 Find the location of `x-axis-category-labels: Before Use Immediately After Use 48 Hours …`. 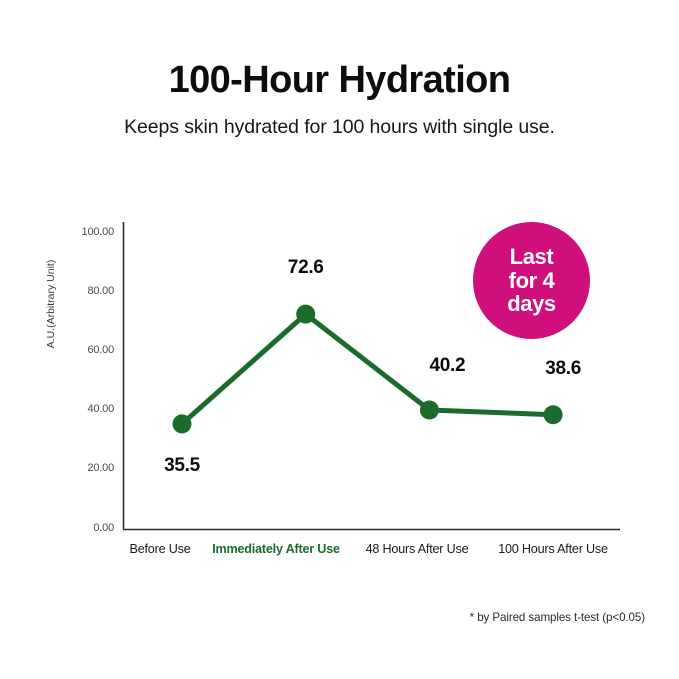

x-axis-category-labels: Before Use Immediately After Use 48 Hours … is located at coordinates (339, 553).